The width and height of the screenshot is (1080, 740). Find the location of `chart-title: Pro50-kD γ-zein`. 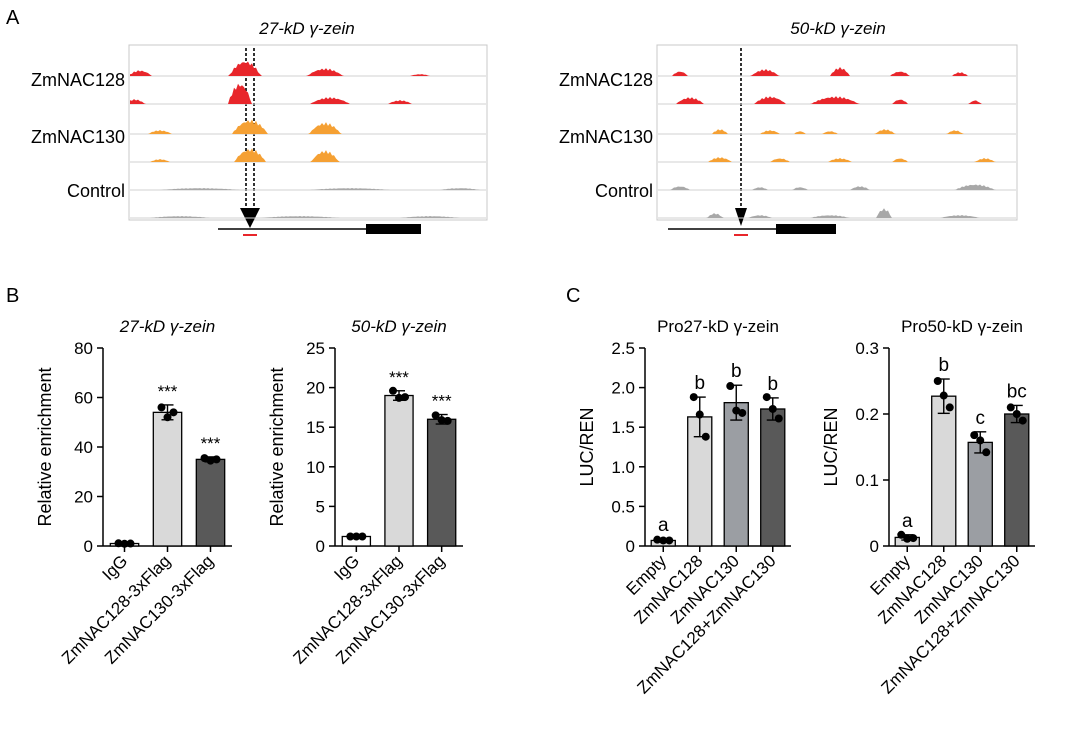

chart-title: Pro50-kD γ-zein is located at coordinates (962, 326).